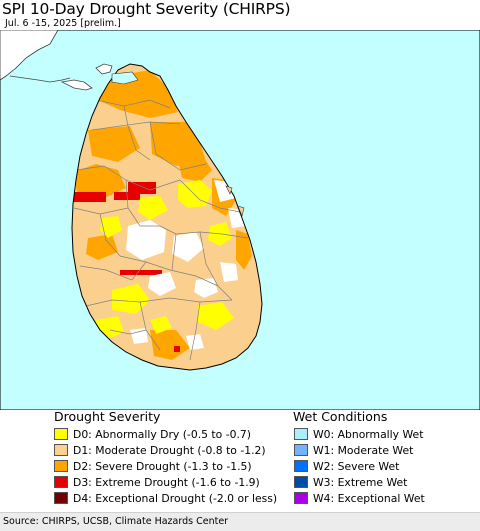 The image size is (480, 531). I want to click on legend-item-d0: D0: Abnormally Dry (-0.5 to -0.7), so click(165, 434).